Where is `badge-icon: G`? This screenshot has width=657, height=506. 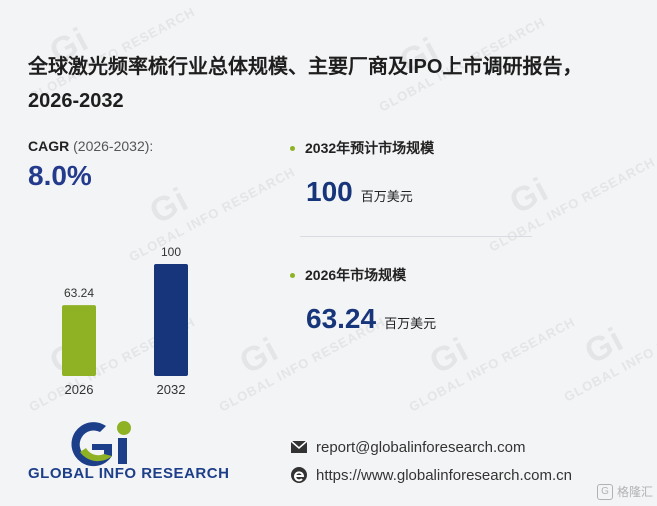 badge-icon: G is located at coordinates (604, 491).